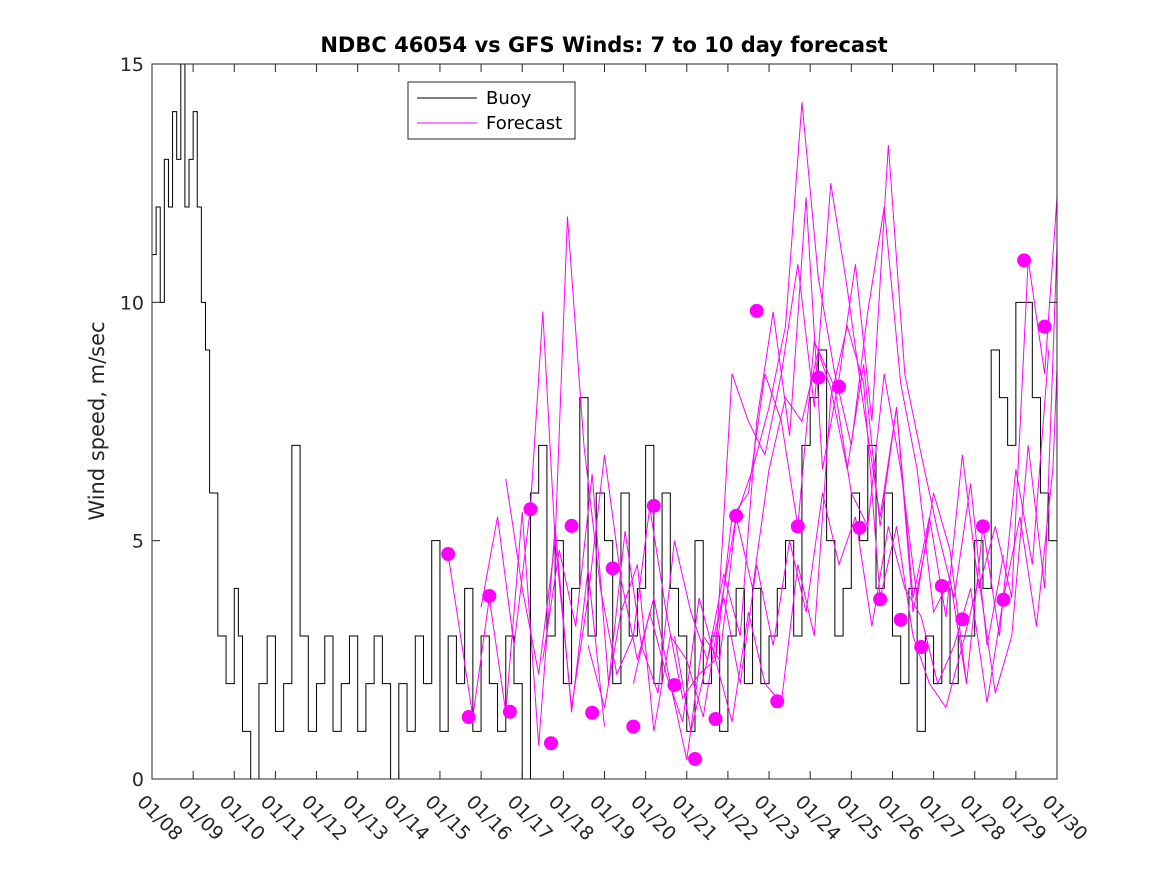 The height and width of the screenshot is (875, 1167). I want to click on legend: Buoy Forecast, so click(491, 110).